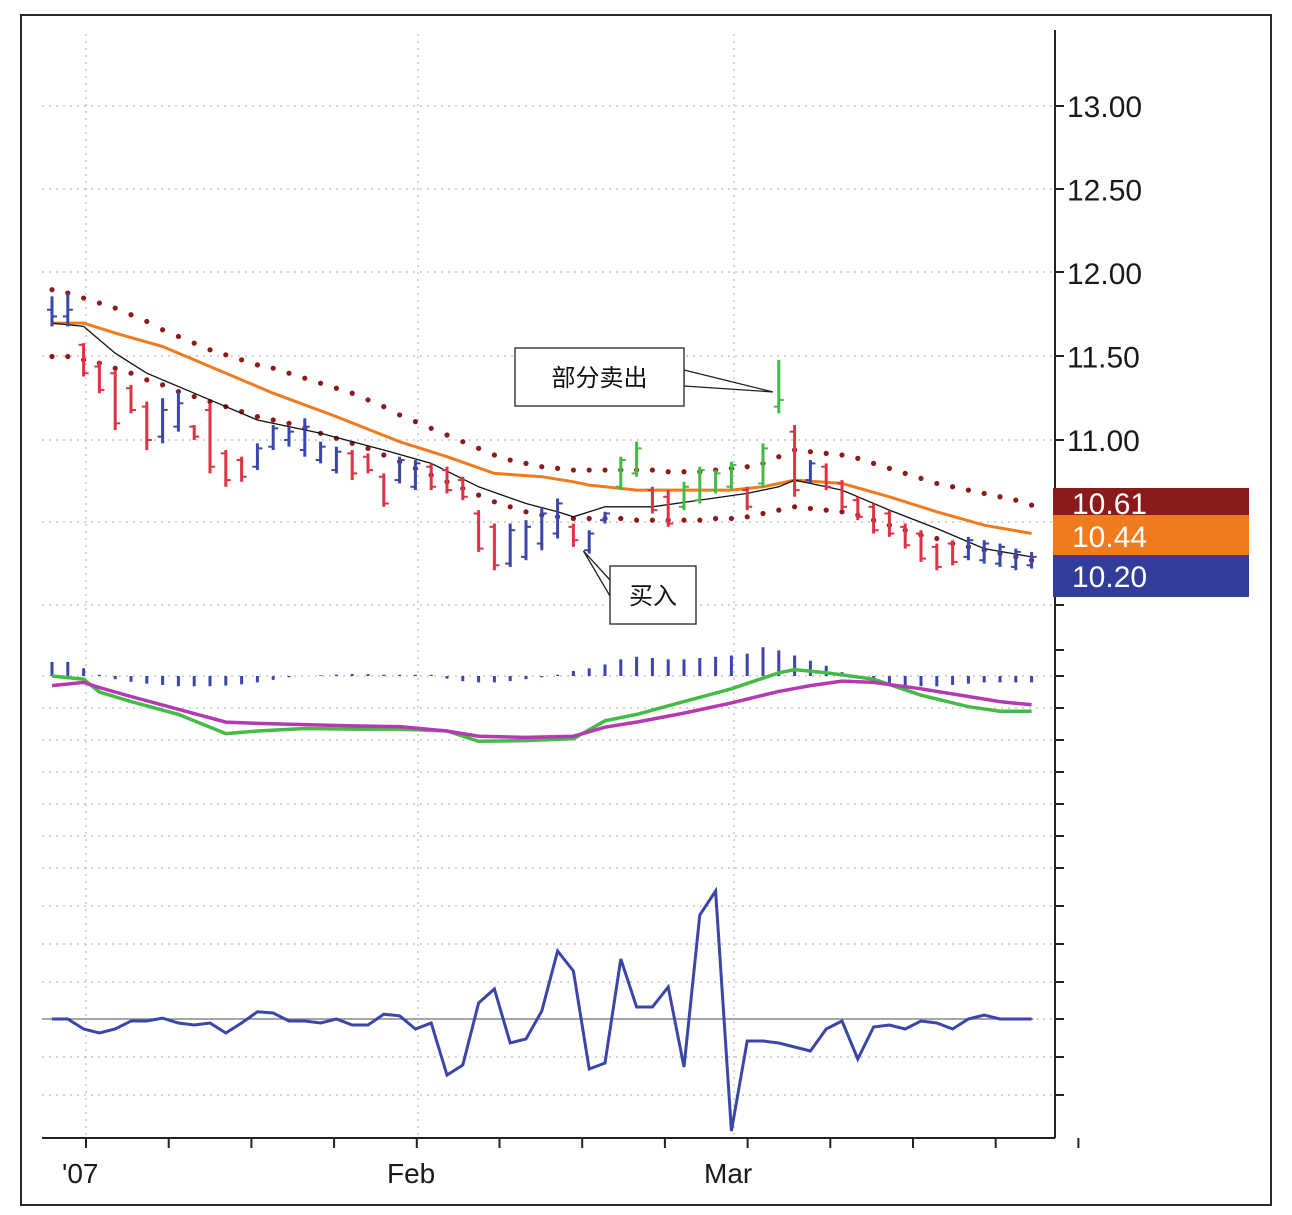 The height and width of the screenshot is (1215, 1292). I want to click on callout-pointer, so click(596, 574).